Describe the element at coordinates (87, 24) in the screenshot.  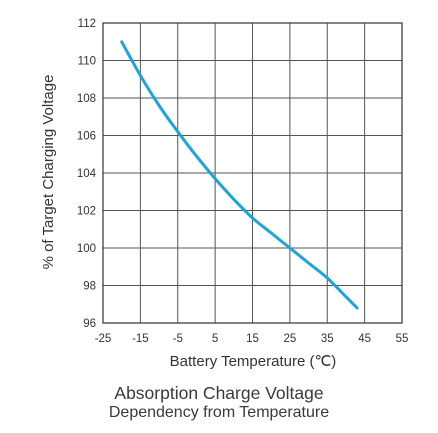
I see `y-tick-label: 112` at that location.